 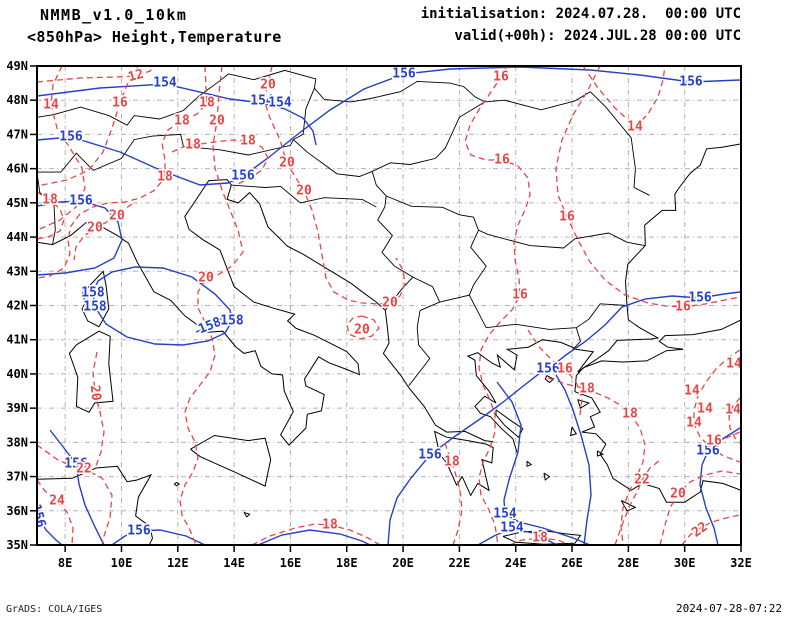 I want to click on temperature-contour-label: 22, so click(x=699, y=529).